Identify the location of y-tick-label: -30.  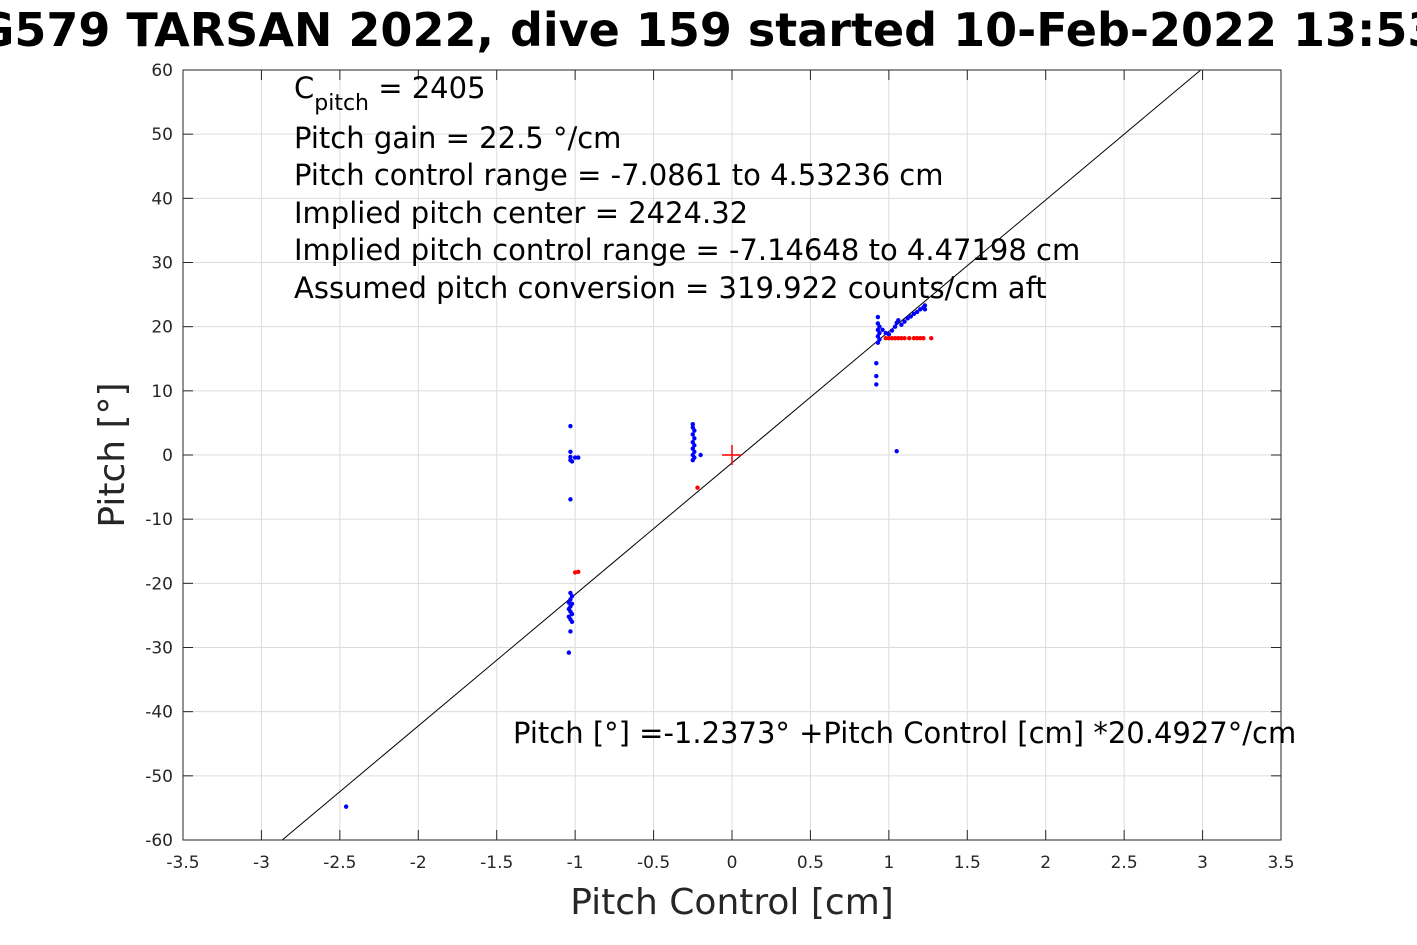
(159, 649).